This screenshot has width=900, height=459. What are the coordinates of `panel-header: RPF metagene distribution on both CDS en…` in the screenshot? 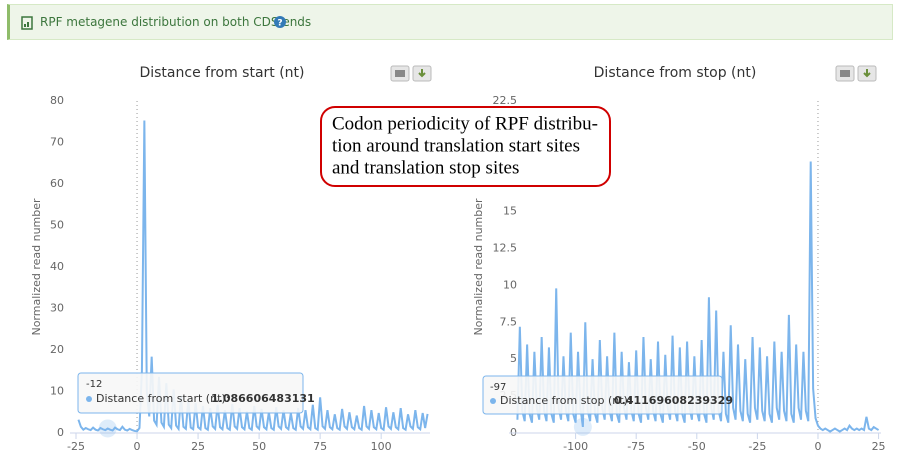 It's located at (450, 22).